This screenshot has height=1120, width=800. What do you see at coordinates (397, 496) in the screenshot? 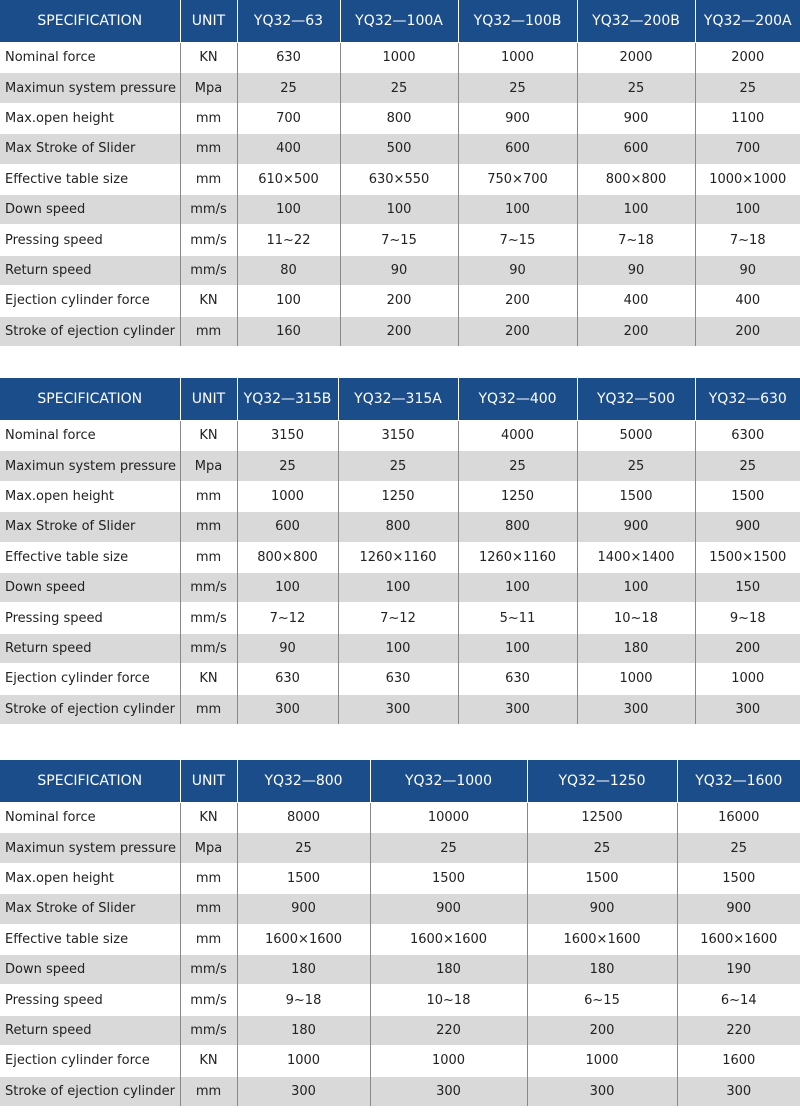
I see `cell: 1250` at bounding box center [397, 496].